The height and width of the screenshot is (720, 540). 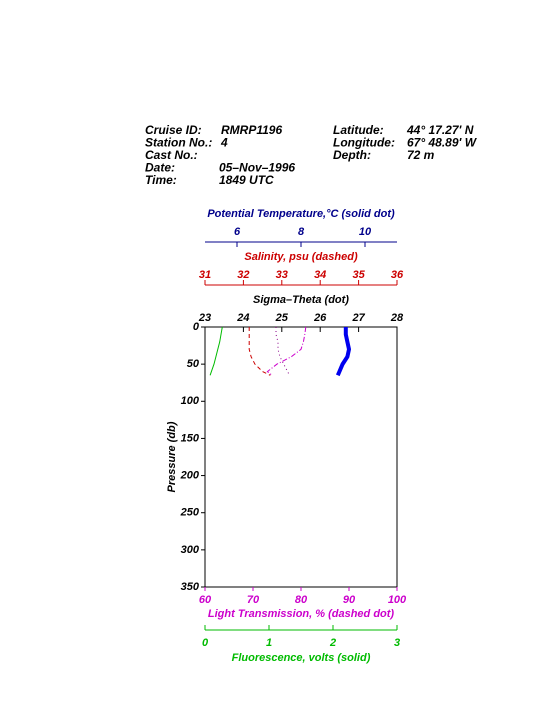 What do you see at coordinates (204, 318) in the screenshot?
I see `x-tick-label: 23` at bounding box center [204, 318].